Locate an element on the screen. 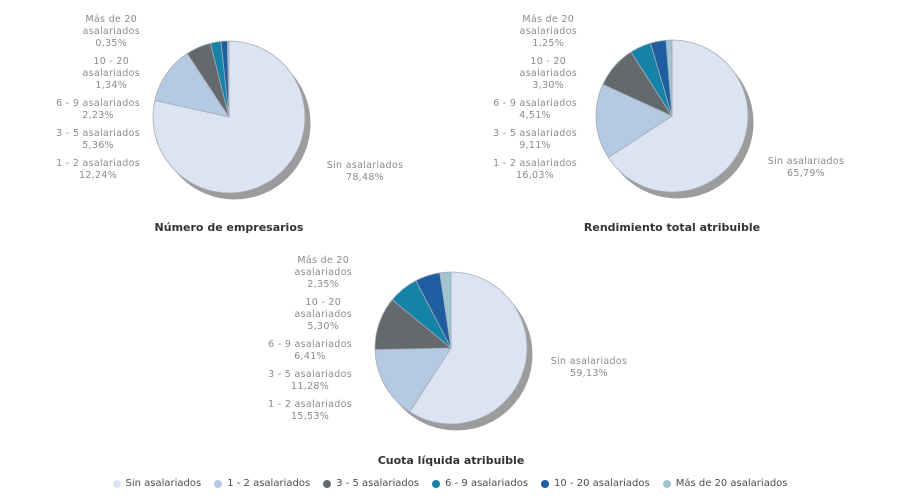 The height and width of the screenshot is (500, 900). chart-title: Rendimiento total atribuible is located at coordinates (672, 227).